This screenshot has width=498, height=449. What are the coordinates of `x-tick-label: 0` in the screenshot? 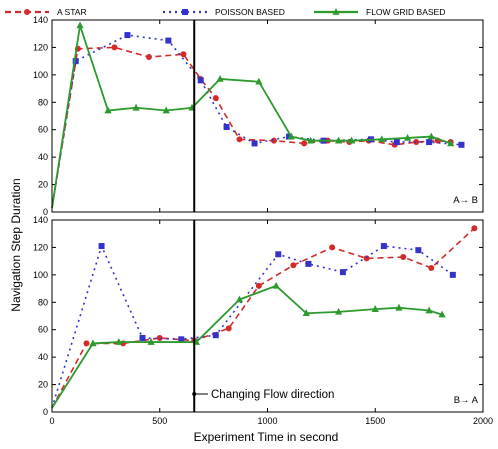 It's located at (51, 421).